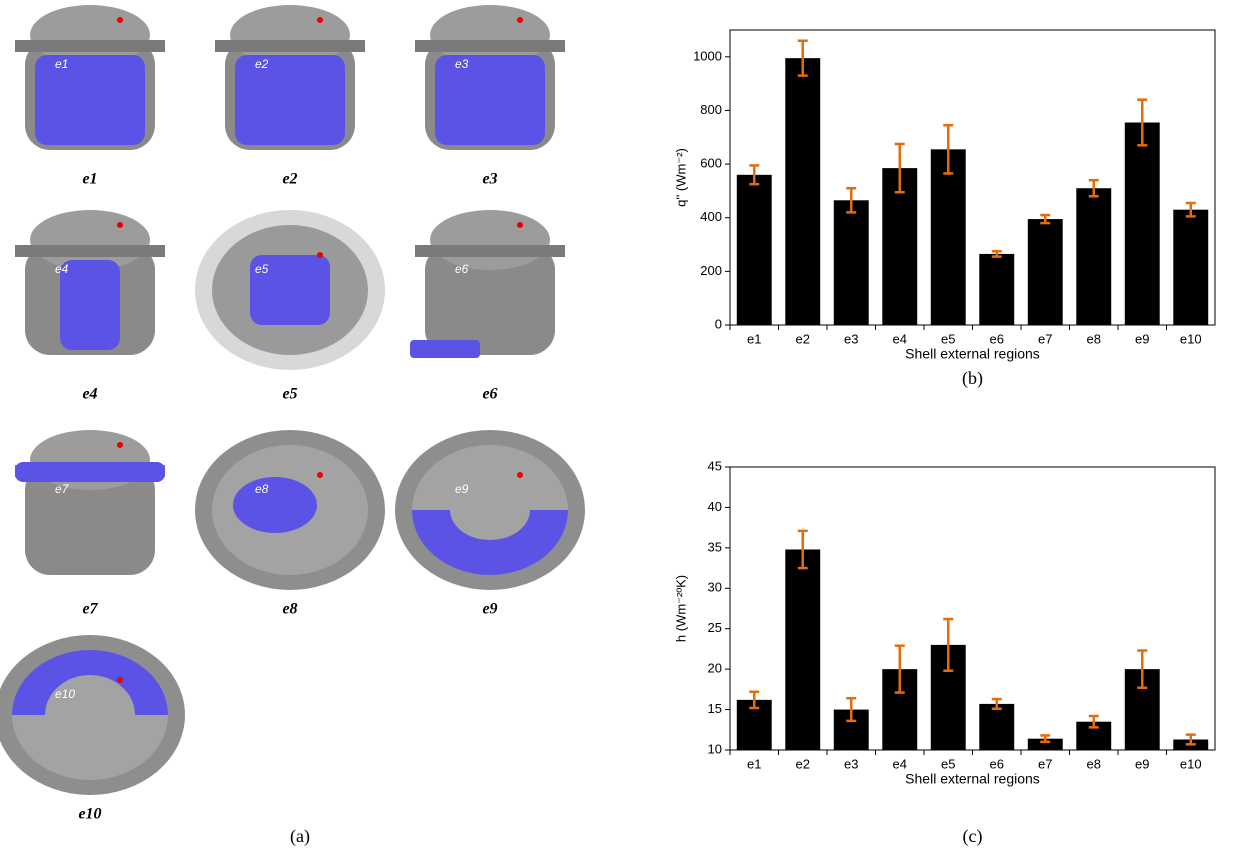 The image size is (1233, 856). I want to click on y-tick-label: 600, so click(711, 163).